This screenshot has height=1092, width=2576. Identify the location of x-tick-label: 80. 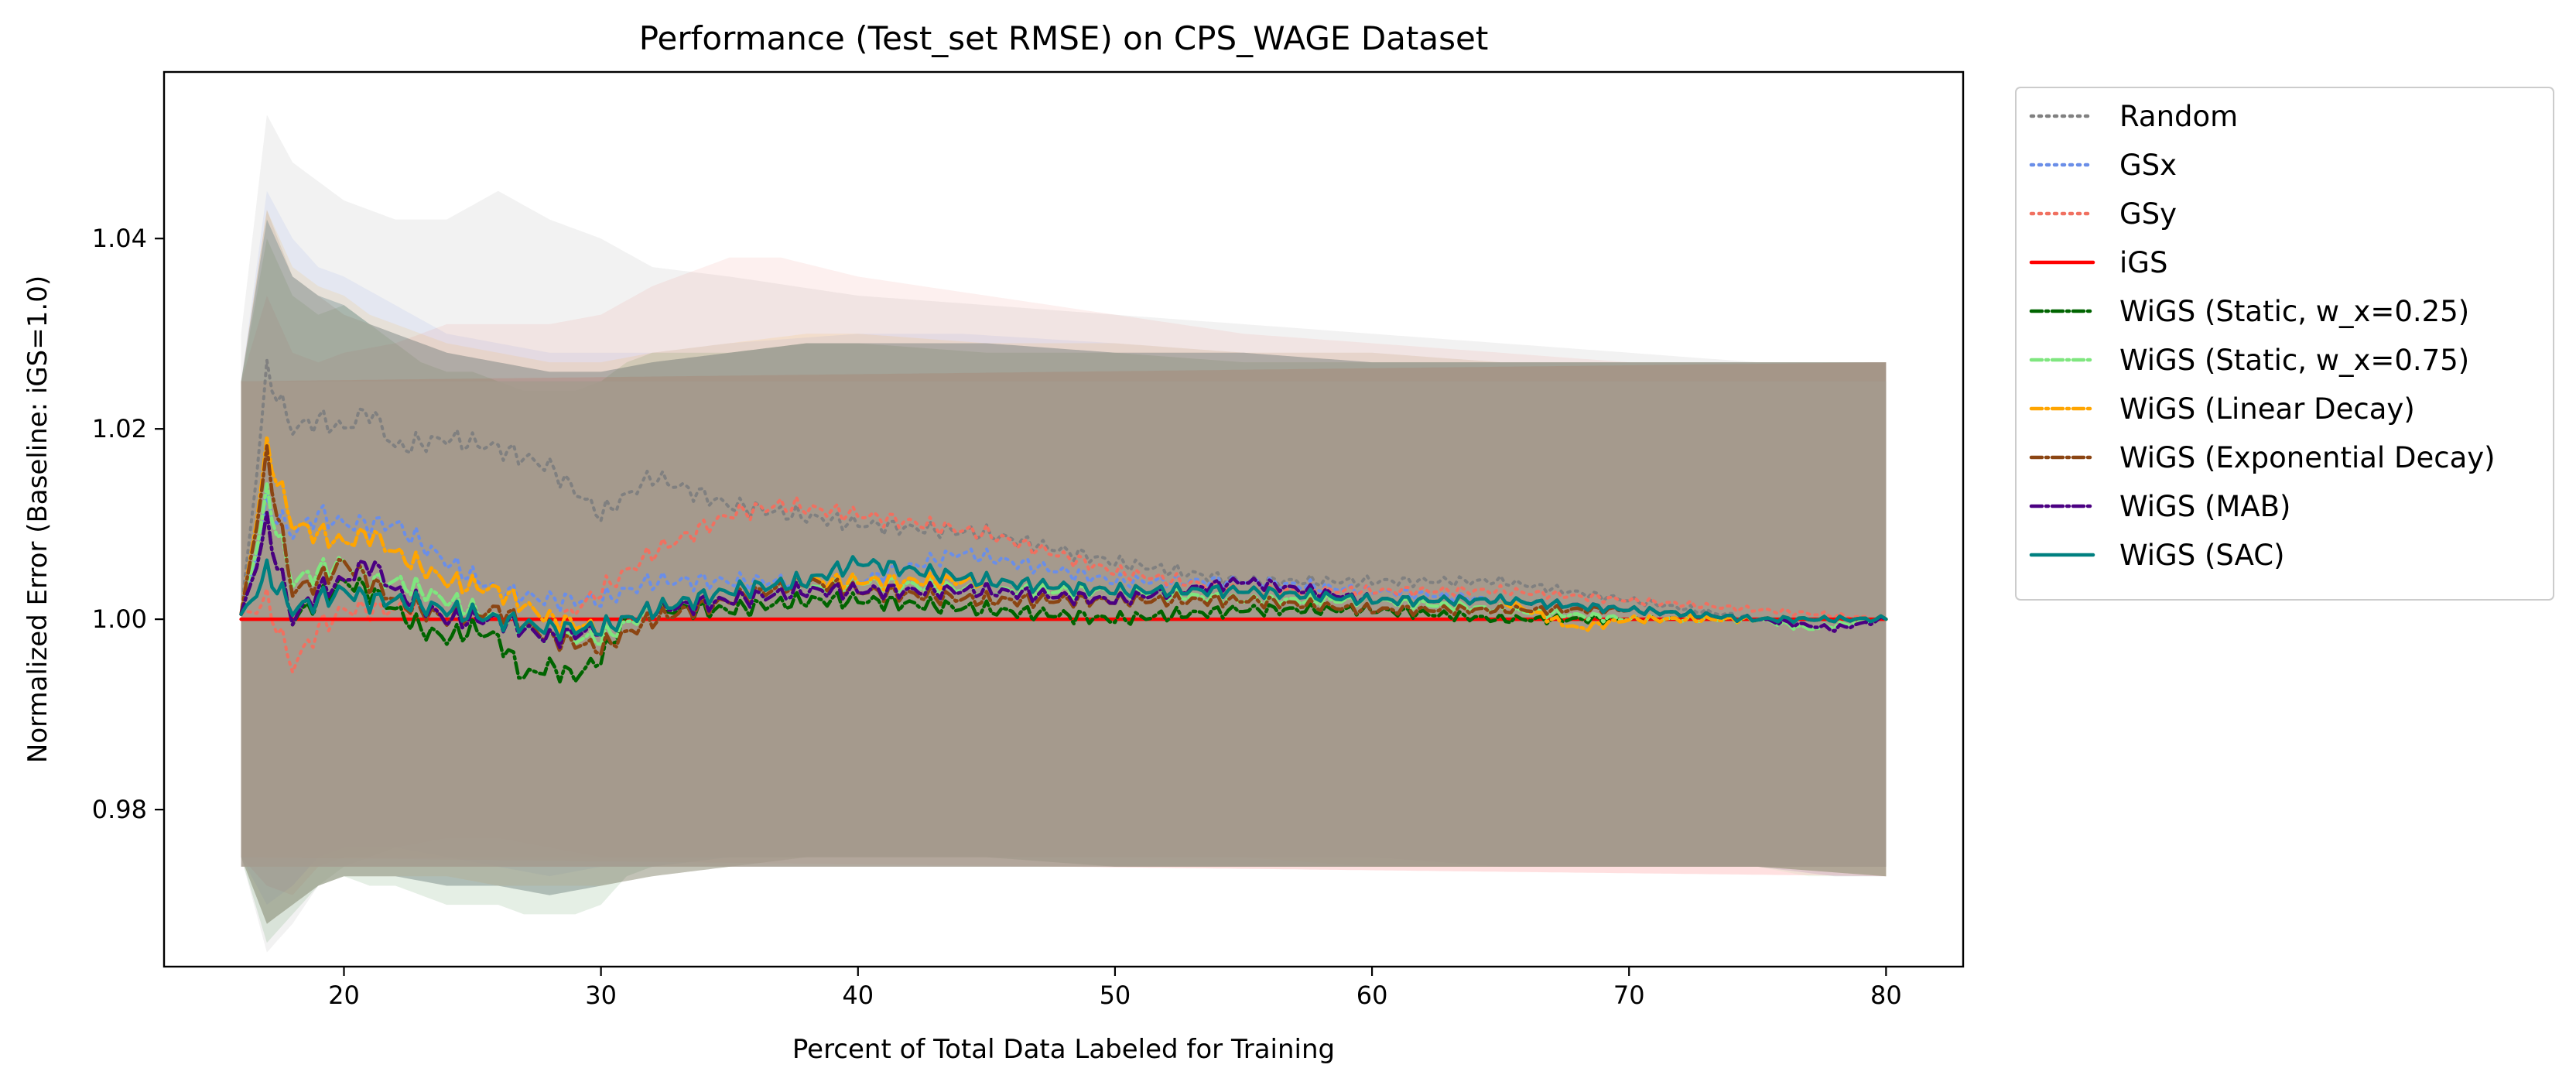
(1886, 995).